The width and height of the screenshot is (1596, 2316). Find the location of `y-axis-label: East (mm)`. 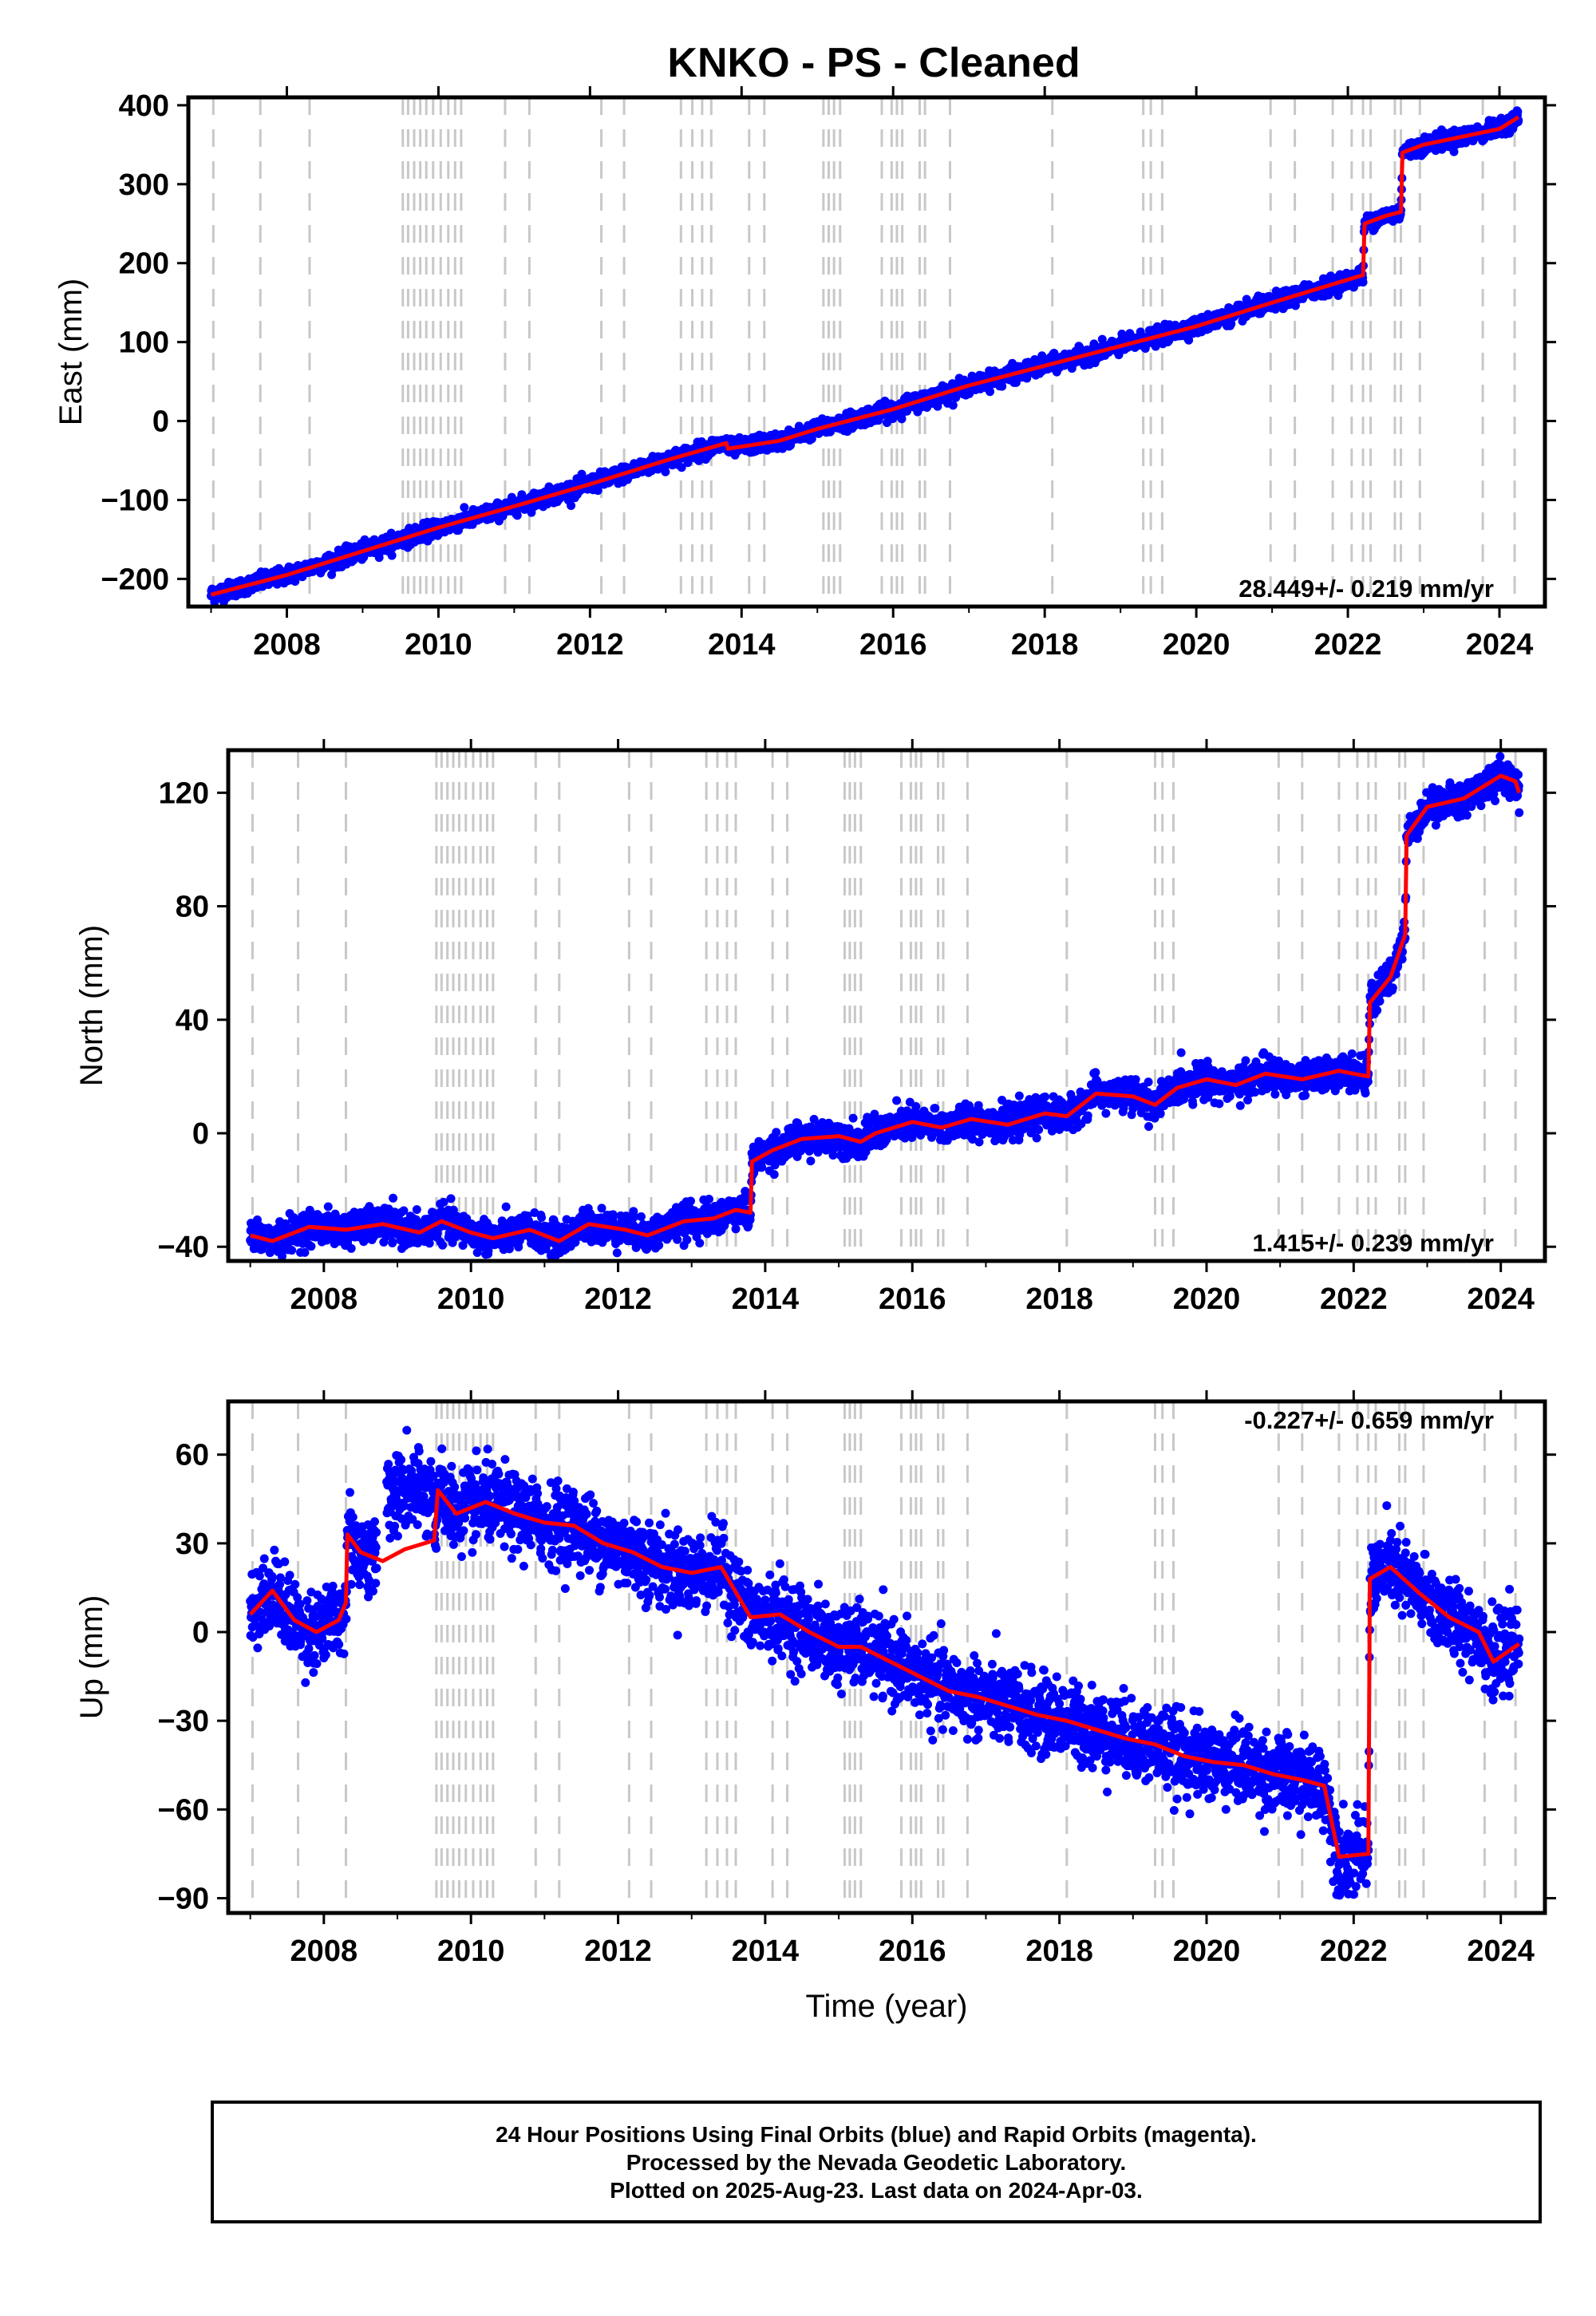

y-axis-label: East (mm) is located at coordinates (71, 352).